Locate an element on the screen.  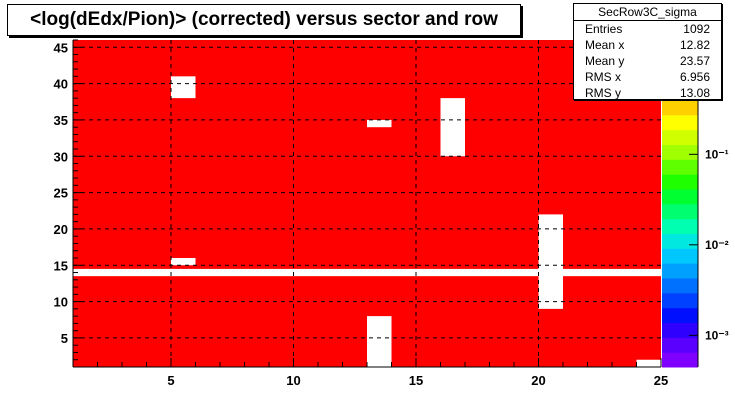
stats-row-meany: Mean y 23.57 is located at coordinates (647, 61).